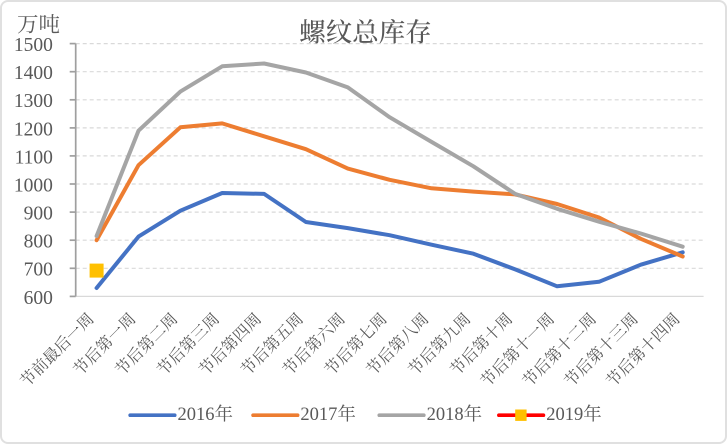 This screenshot has width=727, height=444. Describe the element at coordinates (33, 101) in the screenshot. I see `svg-text: 1300` at that location.